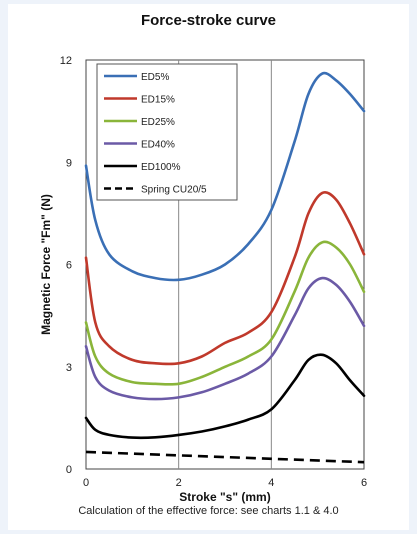 The image size is (417, 534). I want to click on chart-title: Force-stroke curve, so click(208, 20).